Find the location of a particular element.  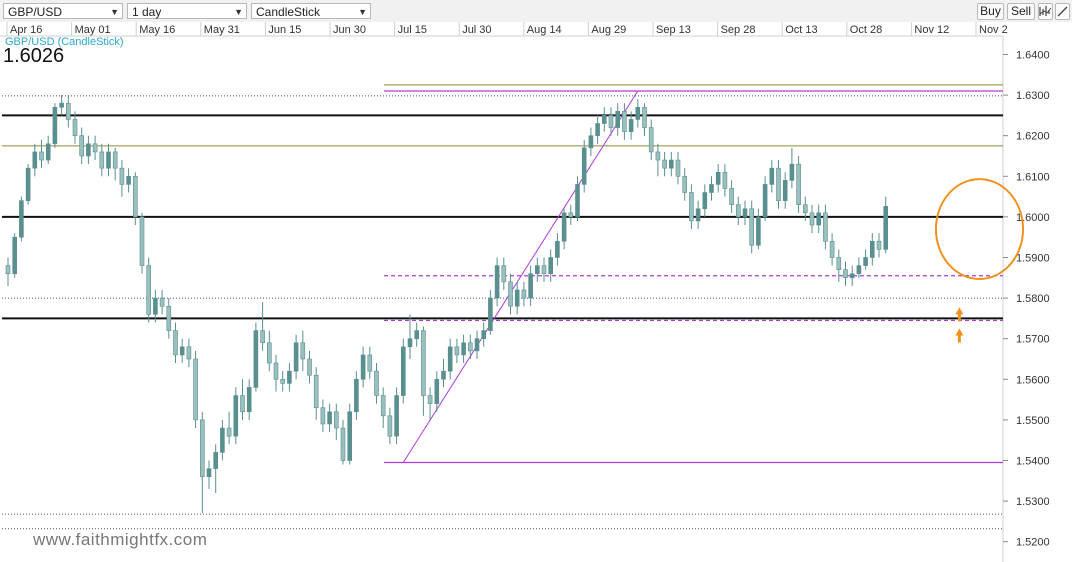

draw-button is located at coordinates (1062, 11).